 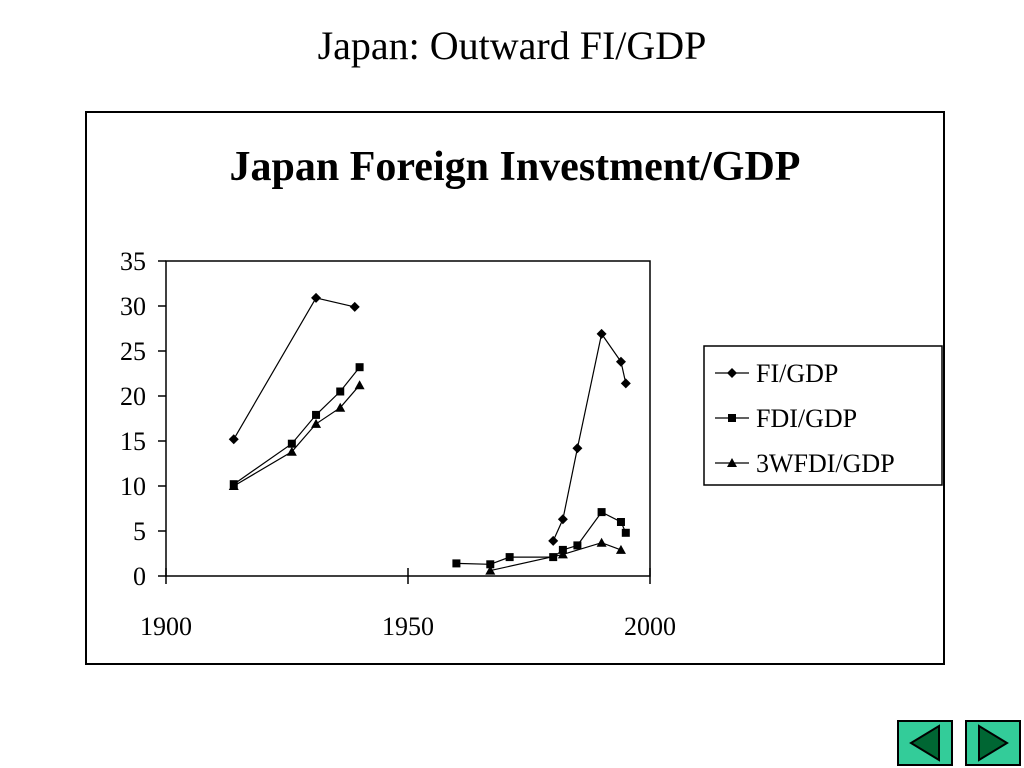 I want to click on x-tick-label: 2000, so click(x=650, y=626).